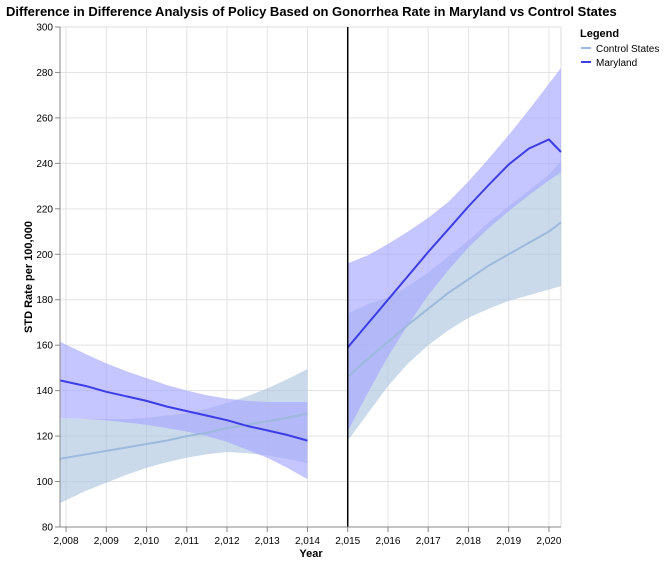  What do you see at coordinates (44, 437) in the screenshot?
I see `y-tick-label: 120` at bounding box center [44, 437].